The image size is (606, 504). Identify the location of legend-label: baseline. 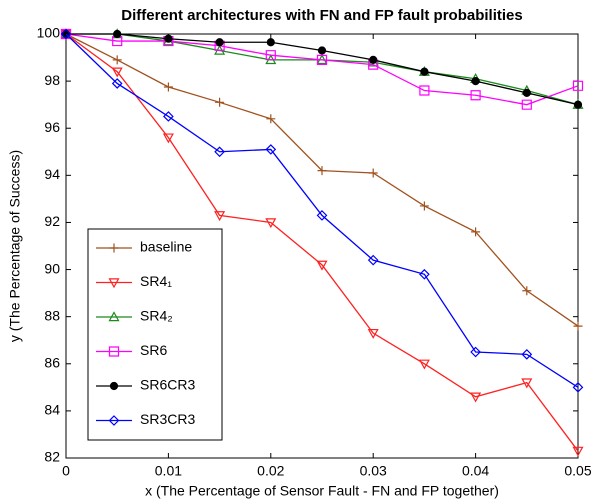
(166, 247).